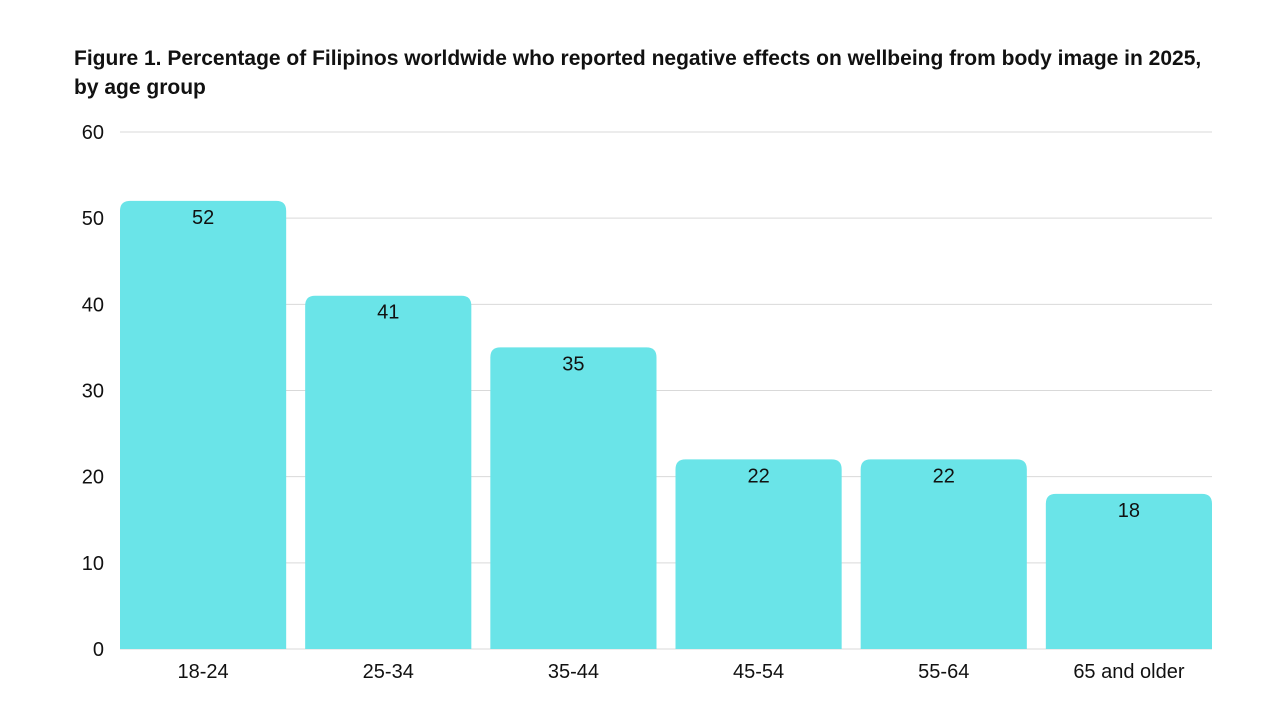 The width and height of the screenshot is (1280, 720). I want to click on x-tick-label: 55-64, so click(943, 672).